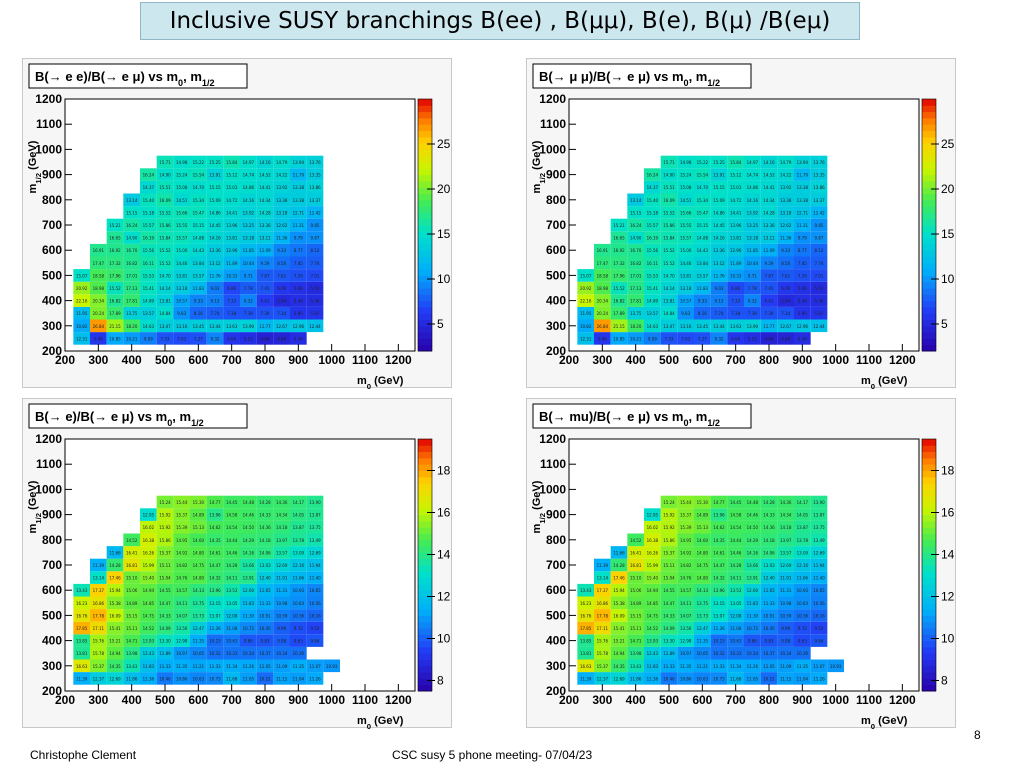 The height and width of the screenshot is (768, 1024). Describe the element at coordinates (703, 628) in the screenshot. I see `cell-value-label: 12.47` at that location.